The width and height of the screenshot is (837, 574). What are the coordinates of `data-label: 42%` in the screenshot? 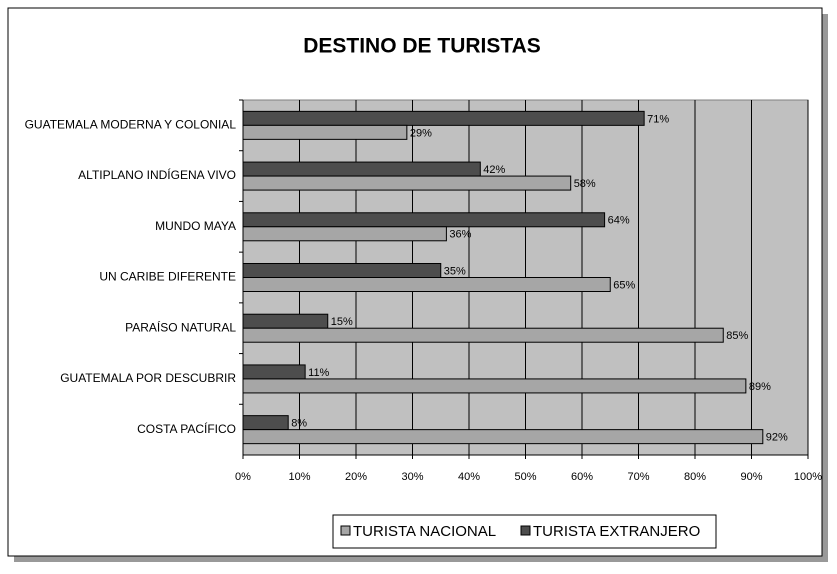 It's located at (494, 170).